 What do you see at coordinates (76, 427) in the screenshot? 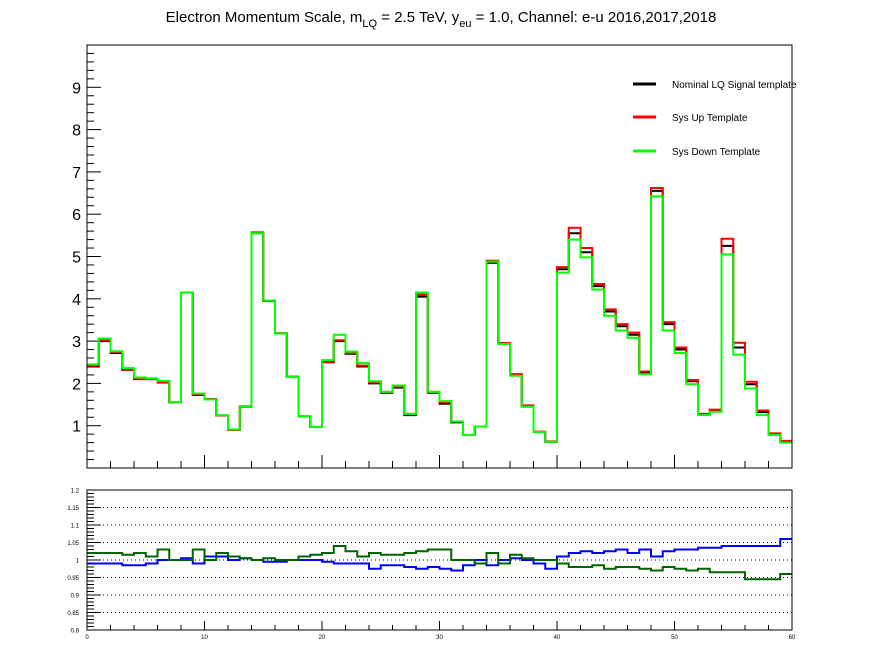
I see `upper-y-tick-label: 1` at bounding box center [76, 427].